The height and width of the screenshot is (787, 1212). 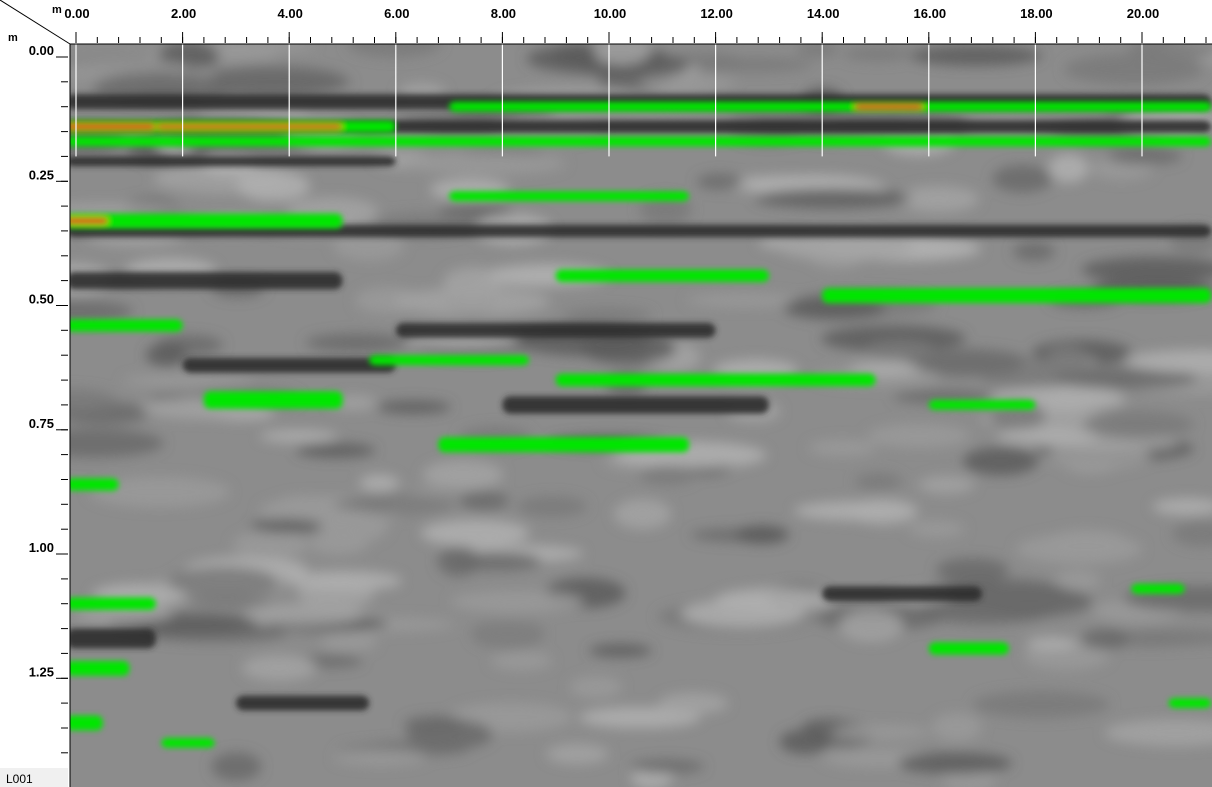 I want to click on x-tick-label: 10.00, so click(x=610, y=13).